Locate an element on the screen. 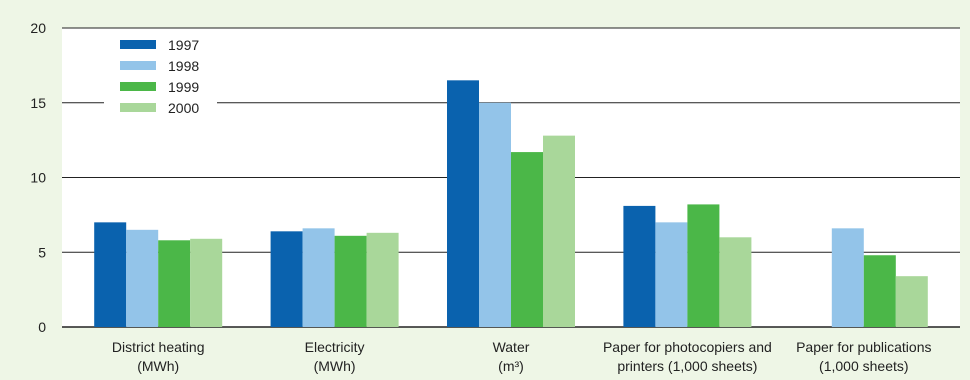  y-tick-label: 10 is located at coordinates (38, 178).